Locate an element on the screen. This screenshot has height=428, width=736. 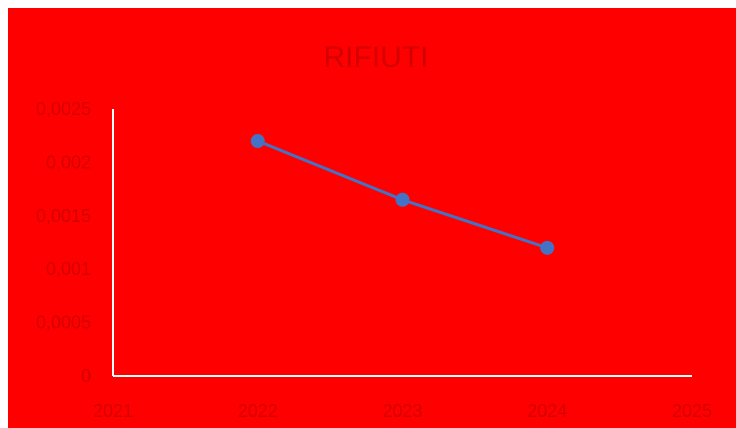
chart-title: RIFIUTI is located at coordinates (376, 57).